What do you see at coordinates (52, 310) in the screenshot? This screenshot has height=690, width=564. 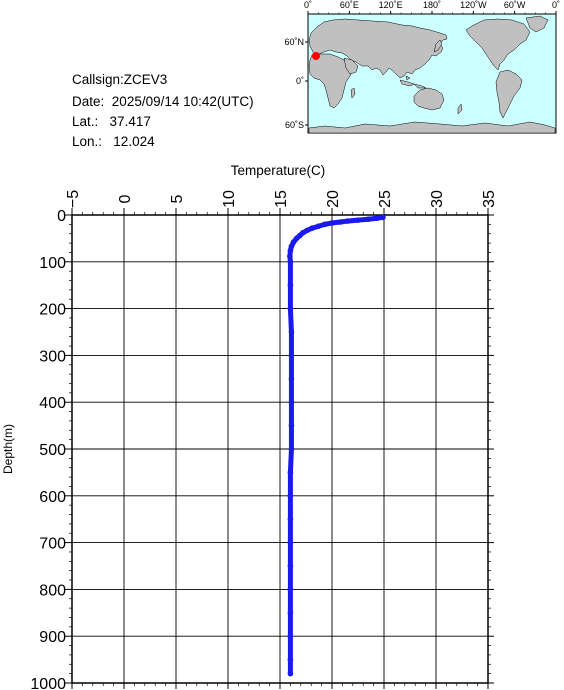 I see `y-tick-label: 200` at bounding box center [52, 310].